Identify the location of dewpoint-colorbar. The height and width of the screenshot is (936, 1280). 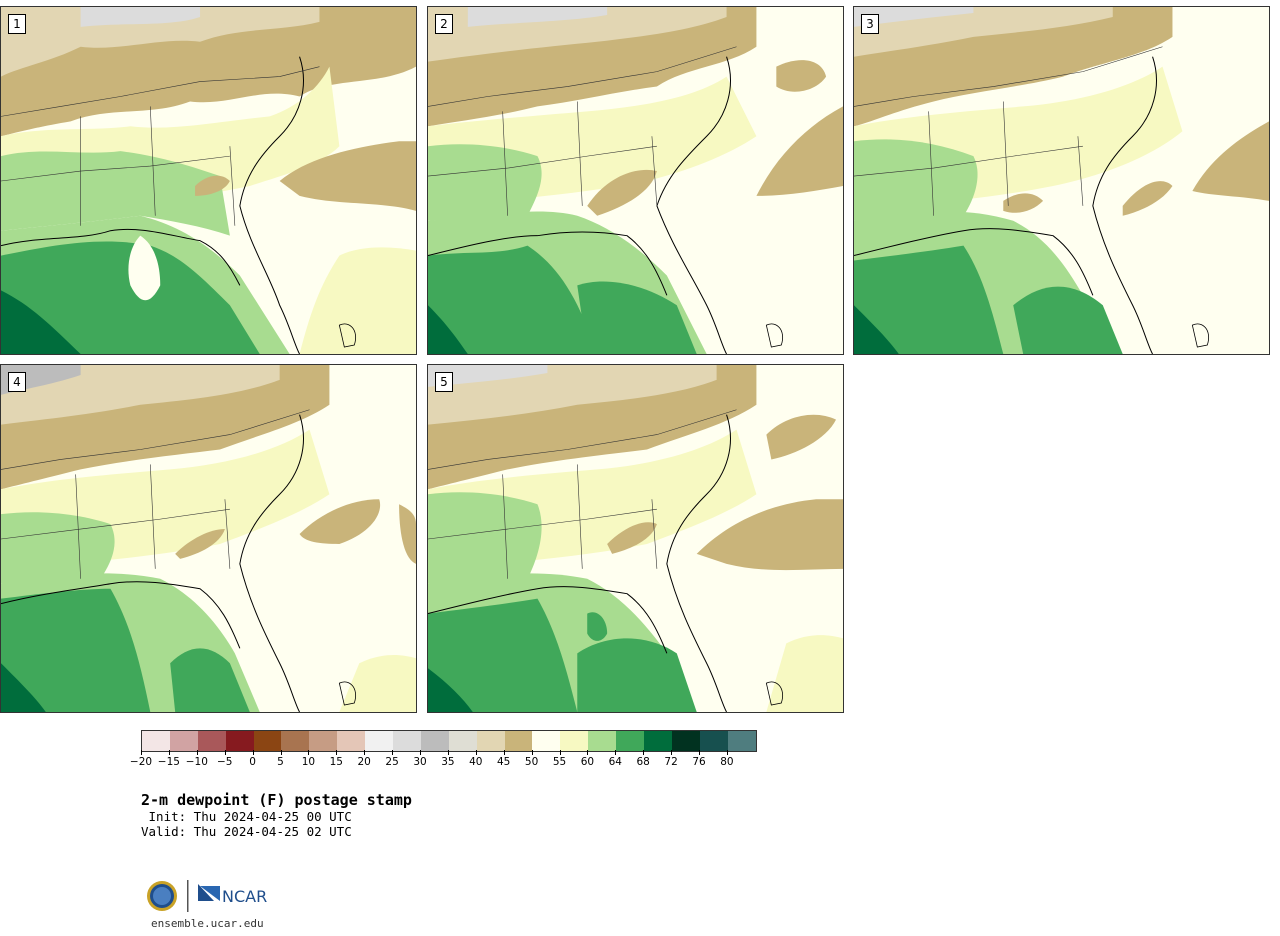
(449, 741).